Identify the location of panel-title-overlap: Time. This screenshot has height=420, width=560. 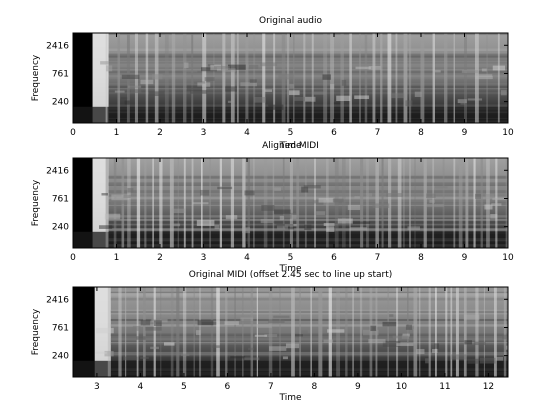
(289, 146).